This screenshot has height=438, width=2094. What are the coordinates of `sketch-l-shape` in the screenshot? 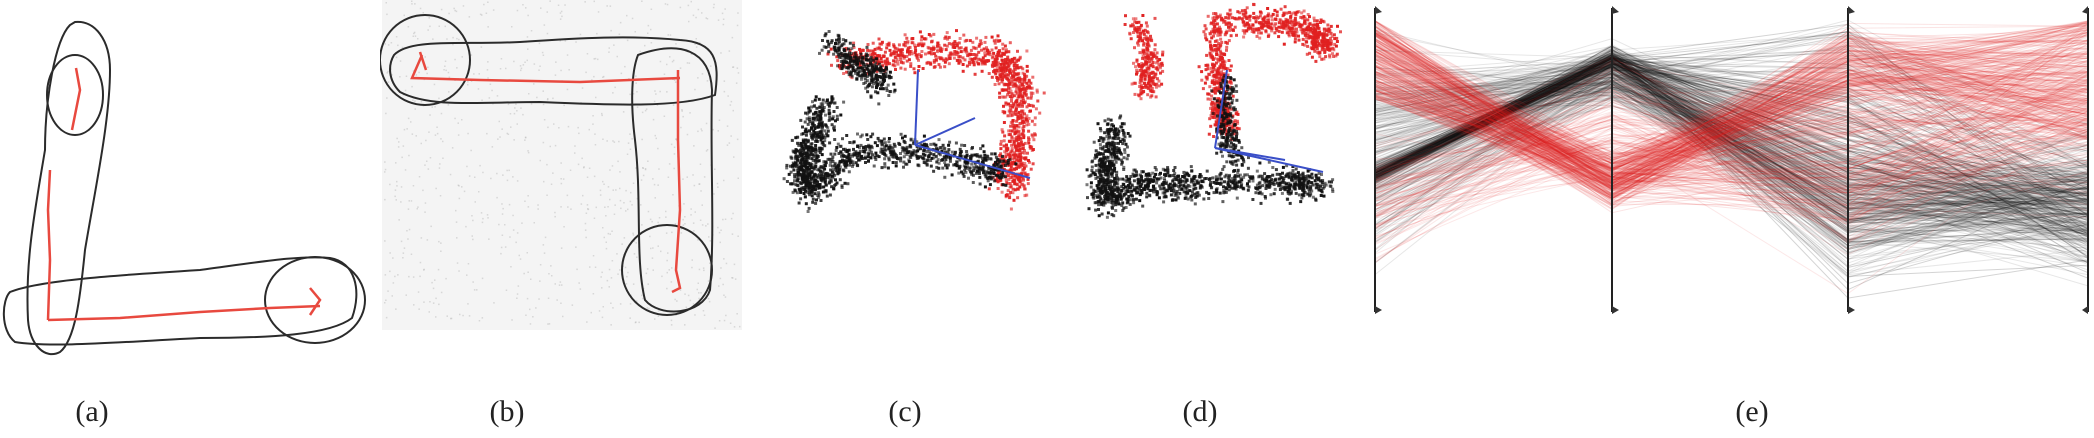 It's located at (184, 187).